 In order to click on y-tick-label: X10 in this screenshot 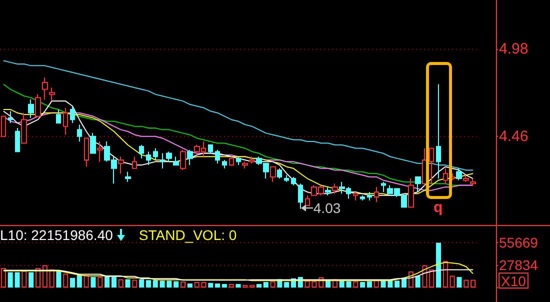, I will do `click(513, 281)`.